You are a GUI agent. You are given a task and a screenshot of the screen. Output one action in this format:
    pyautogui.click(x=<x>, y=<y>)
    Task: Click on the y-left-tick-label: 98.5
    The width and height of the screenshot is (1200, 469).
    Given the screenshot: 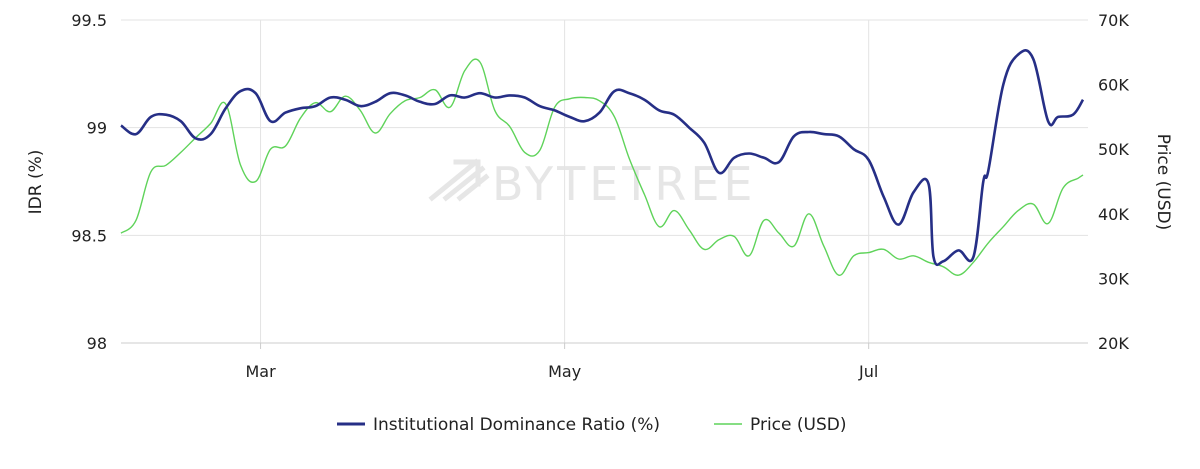 What is the action you would take?
    pyautogui.click(x=89, y=235)
    